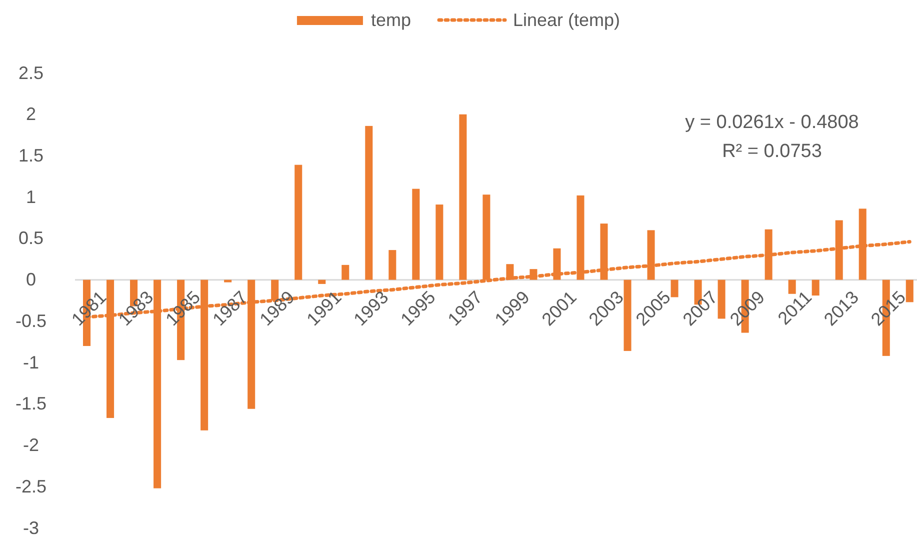 The height and width of the screenshot is (546, 917). Describe the element at coordinates (31, 238) in the screenshot. I see `y-tick-label: 0.5` at that location.